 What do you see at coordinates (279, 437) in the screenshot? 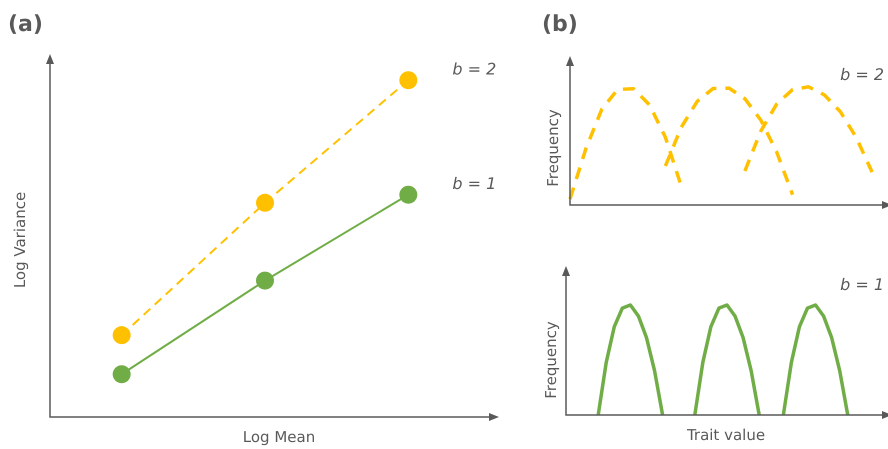
I see `x-axis-title: Log Mean` at bounding box center [279, 437].